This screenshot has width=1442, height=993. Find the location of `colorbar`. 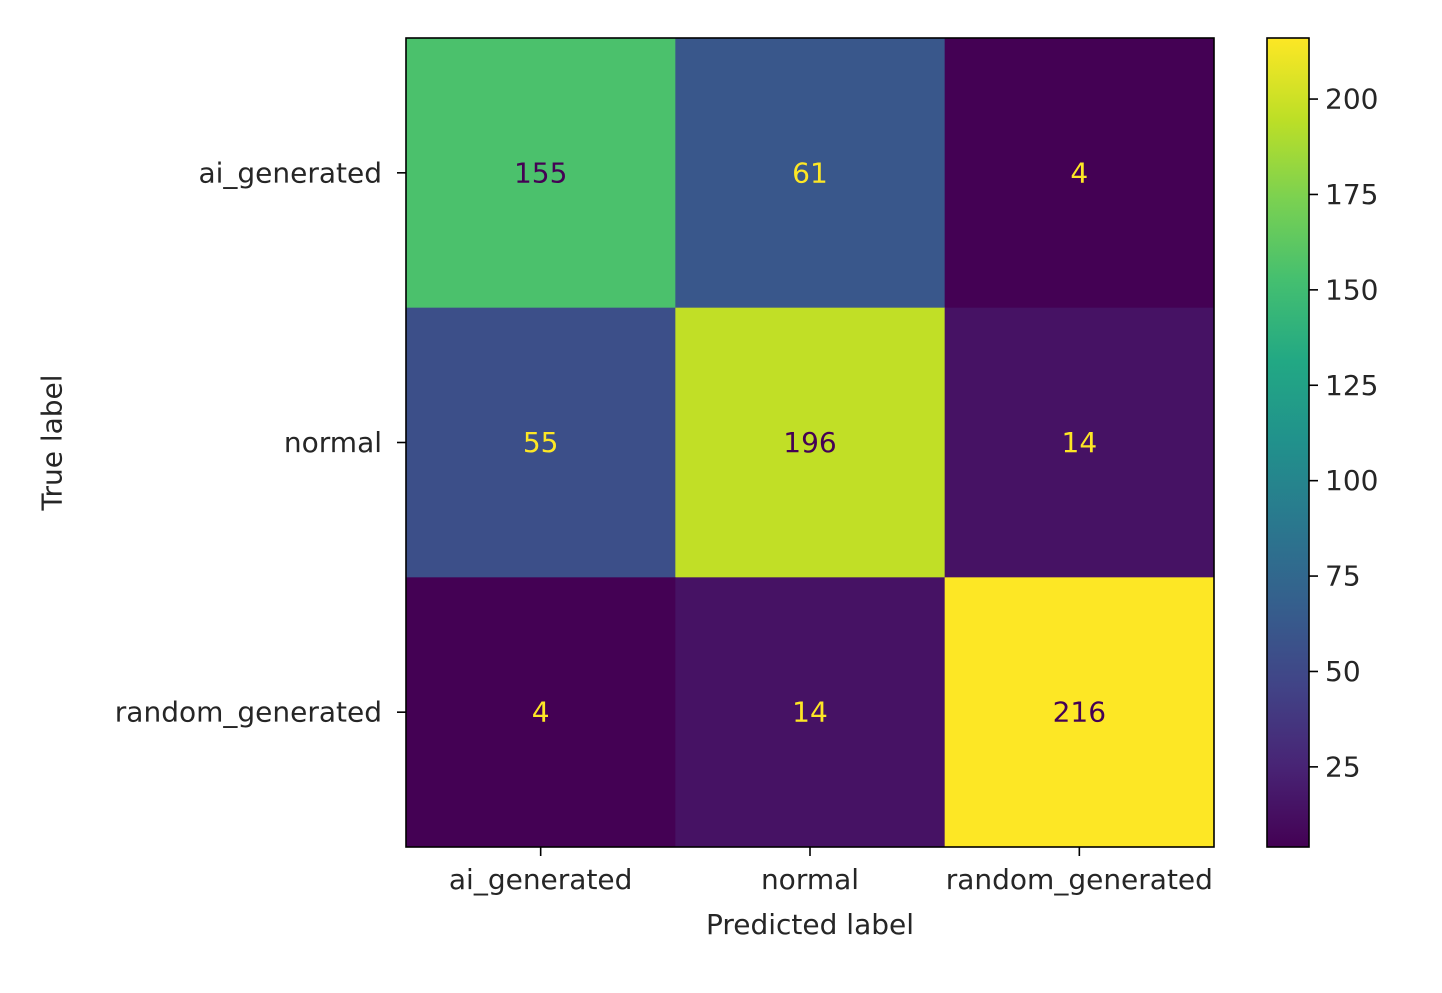

colorbar is located at coordinates (1288, 442).